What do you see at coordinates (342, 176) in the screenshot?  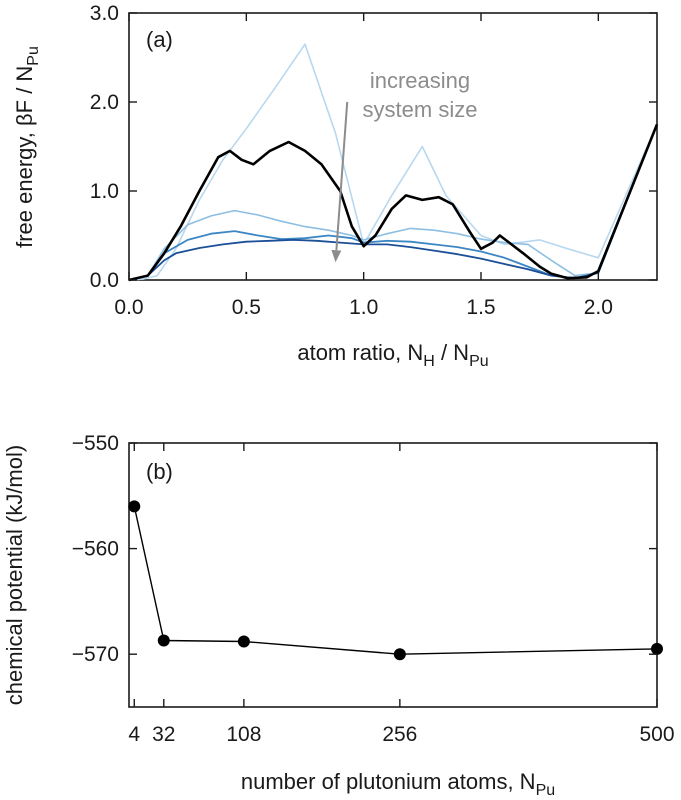 I see `annotation-arrow` at bounding box center [342, 176].